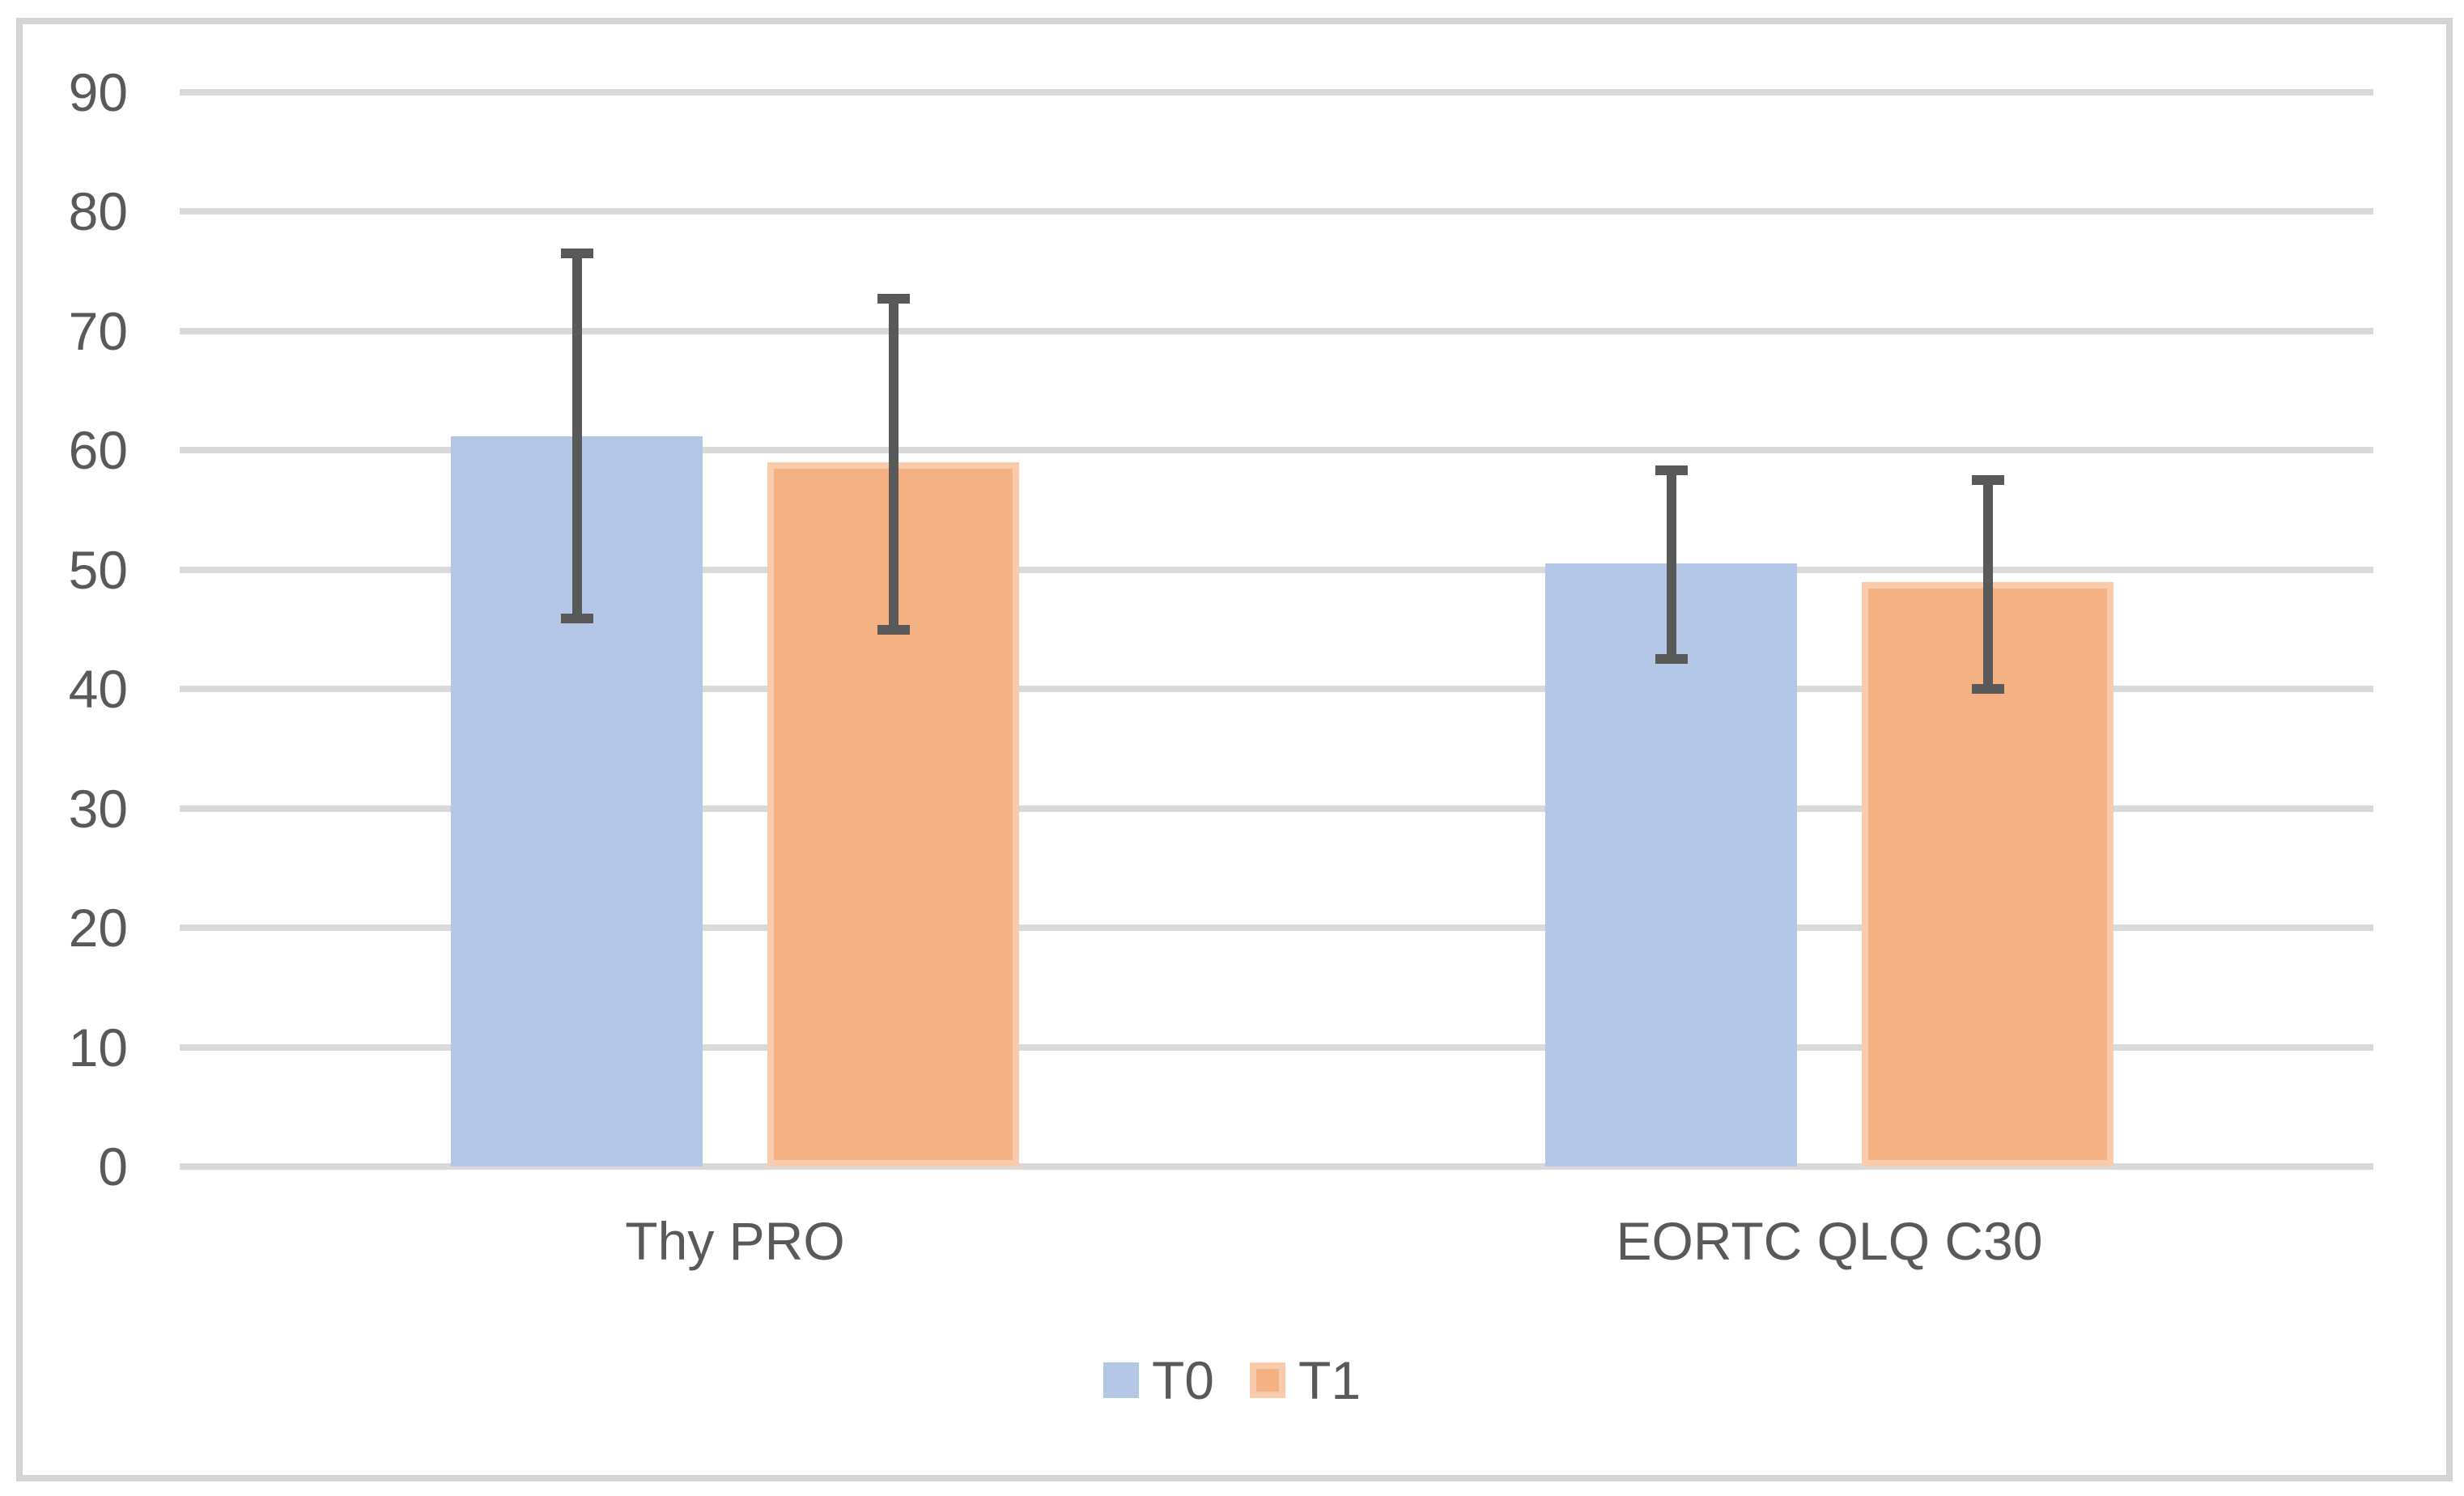 The height and width of the screenshot is (1496, 2464). Describe the element at coordinates (98, 808) in the screenshot. I see `y-axis-tick-label: 30` at that location.